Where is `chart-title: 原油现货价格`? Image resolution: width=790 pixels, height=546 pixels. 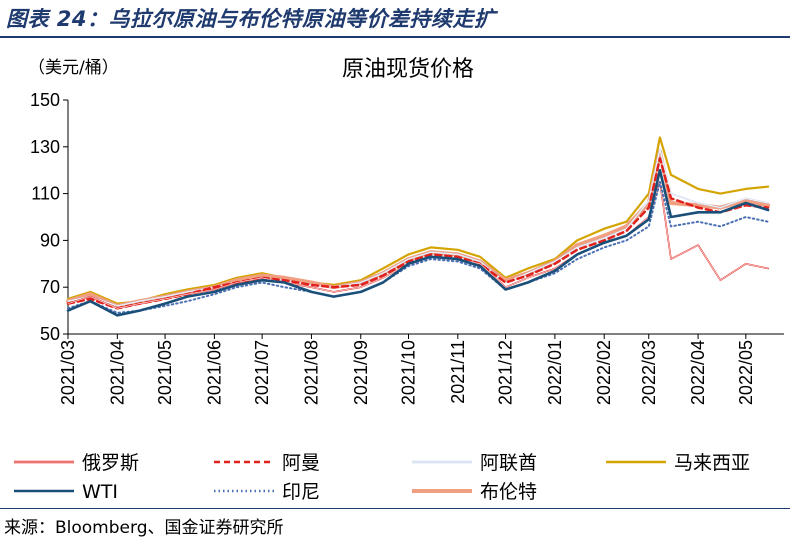 chart-title: 原油现货价格 is located at coordinates (408, 69).